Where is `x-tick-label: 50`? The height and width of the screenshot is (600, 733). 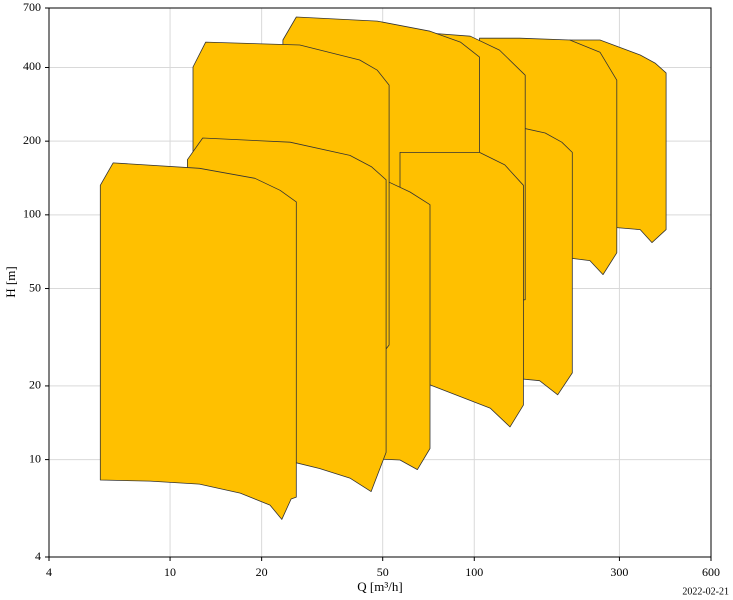
x-tick-label: 50 is located at coordinates (383, 572).